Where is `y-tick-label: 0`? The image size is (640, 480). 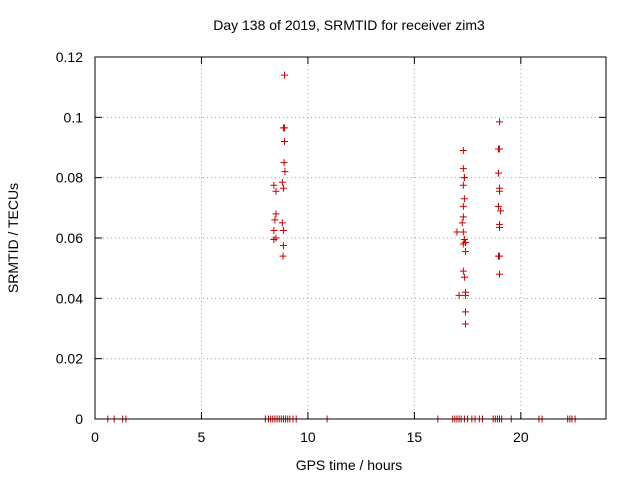
y-tick-label: 0 is located at coordinates (79, 419).